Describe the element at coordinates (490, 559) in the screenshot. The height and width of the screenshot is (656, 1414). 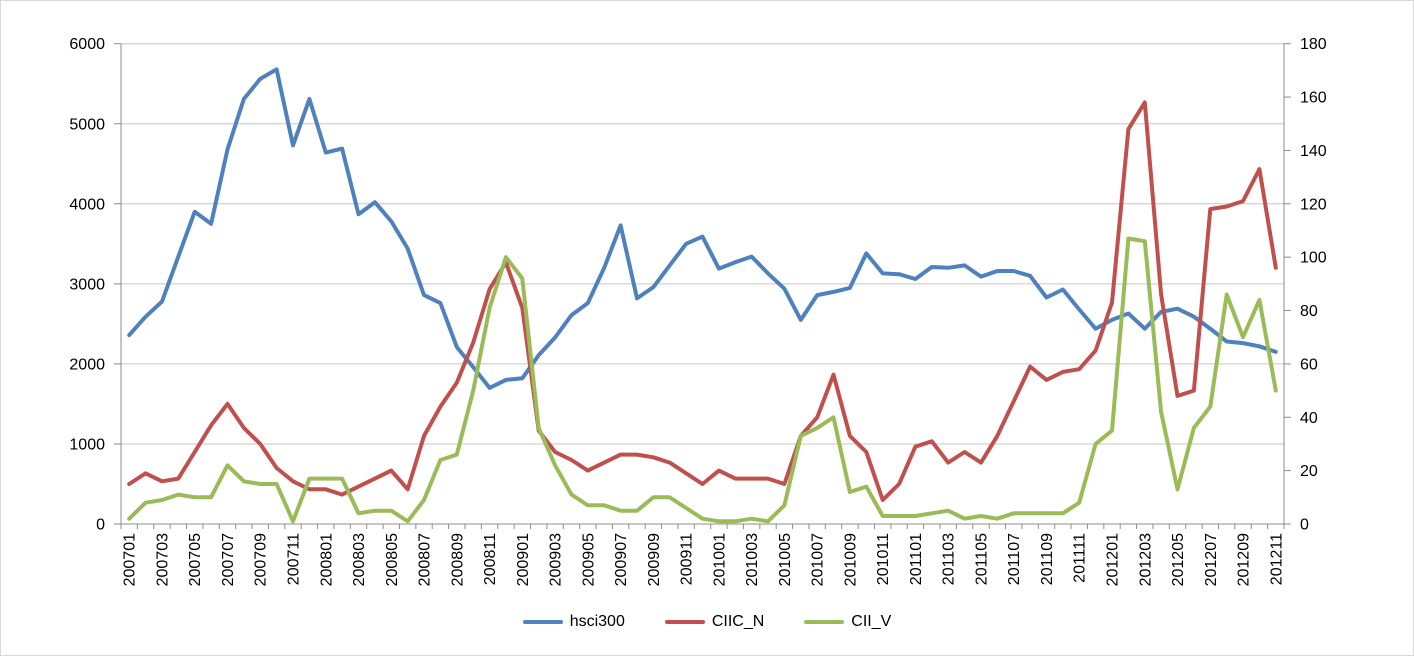
I see `x-axis-label: 200811` at that location.